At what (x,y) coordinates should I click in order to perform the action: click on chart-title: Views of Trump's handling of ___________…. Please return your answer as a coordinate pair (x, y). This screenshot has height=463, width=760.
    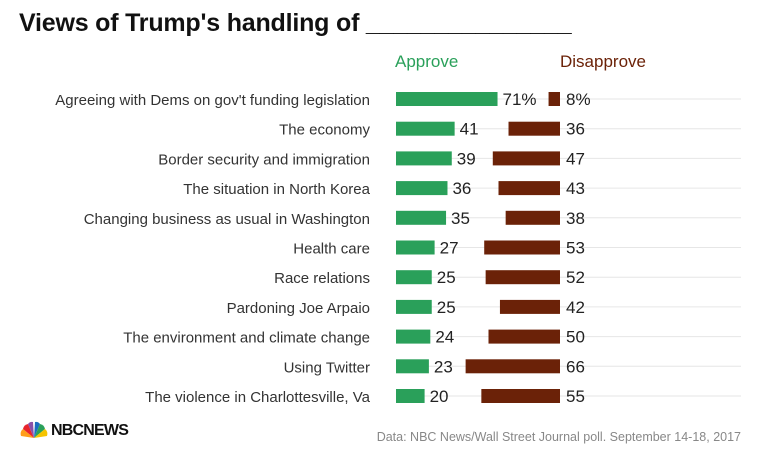
    Looking at the image, I should click on (295, 23).